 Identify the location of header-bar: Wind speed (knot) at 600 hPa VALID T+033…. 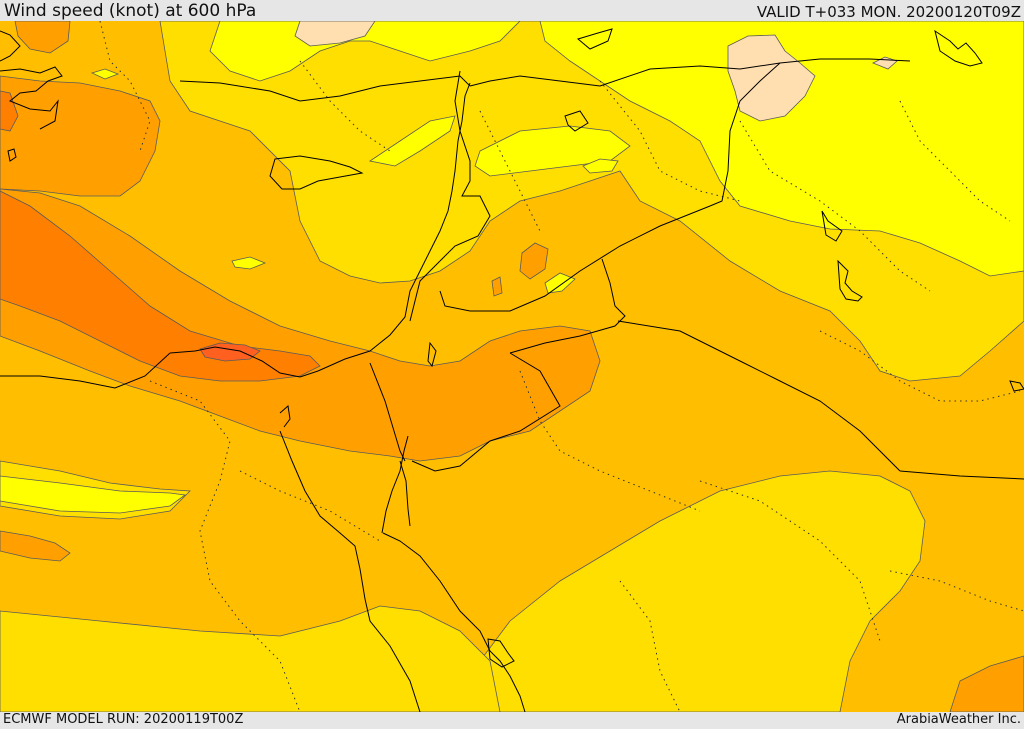
(512, 10).